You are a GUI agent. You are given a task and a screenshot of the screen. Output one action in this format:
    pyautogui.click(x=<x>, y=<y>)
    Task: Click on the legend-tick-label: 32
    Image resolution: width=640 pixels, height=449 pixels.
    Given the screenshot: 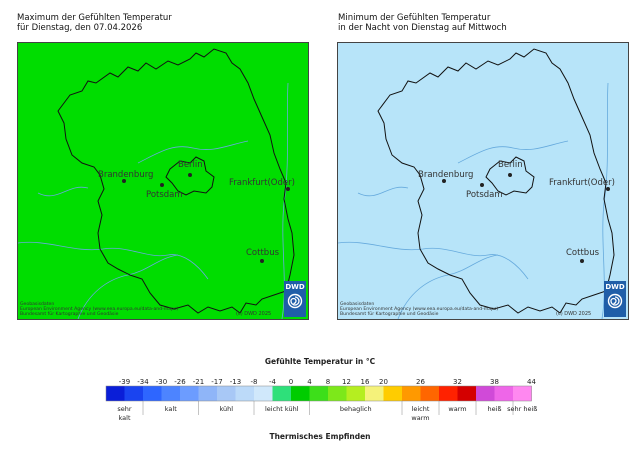 What is the action you would take?
    pyautogui.click(x=457, y=382)
    